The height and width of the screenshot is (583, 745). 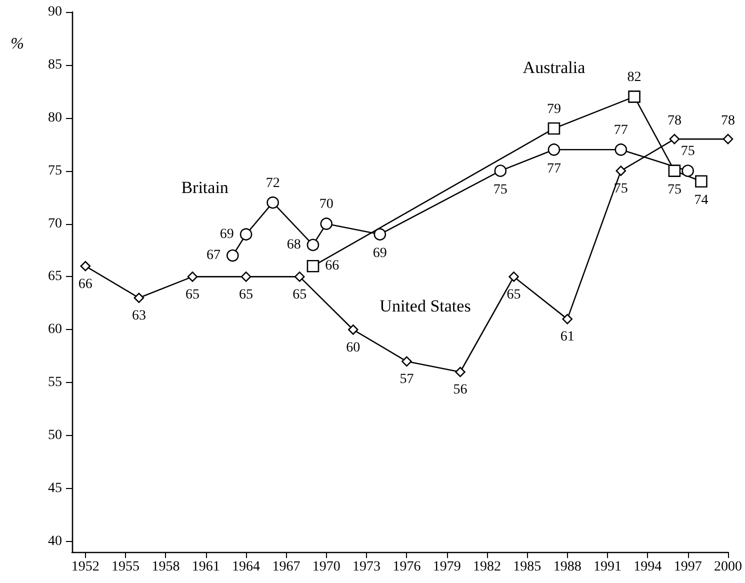 I want to click on x-tick-label: 1958, so click(x=166, y=567).